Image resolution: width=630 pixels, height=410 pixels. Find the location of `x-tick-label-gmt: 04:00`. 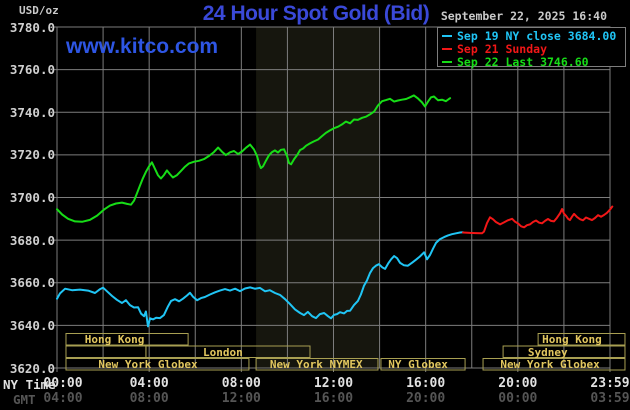

x-tick-label-gmt: 04:00 is located at coordinates (63, 398).